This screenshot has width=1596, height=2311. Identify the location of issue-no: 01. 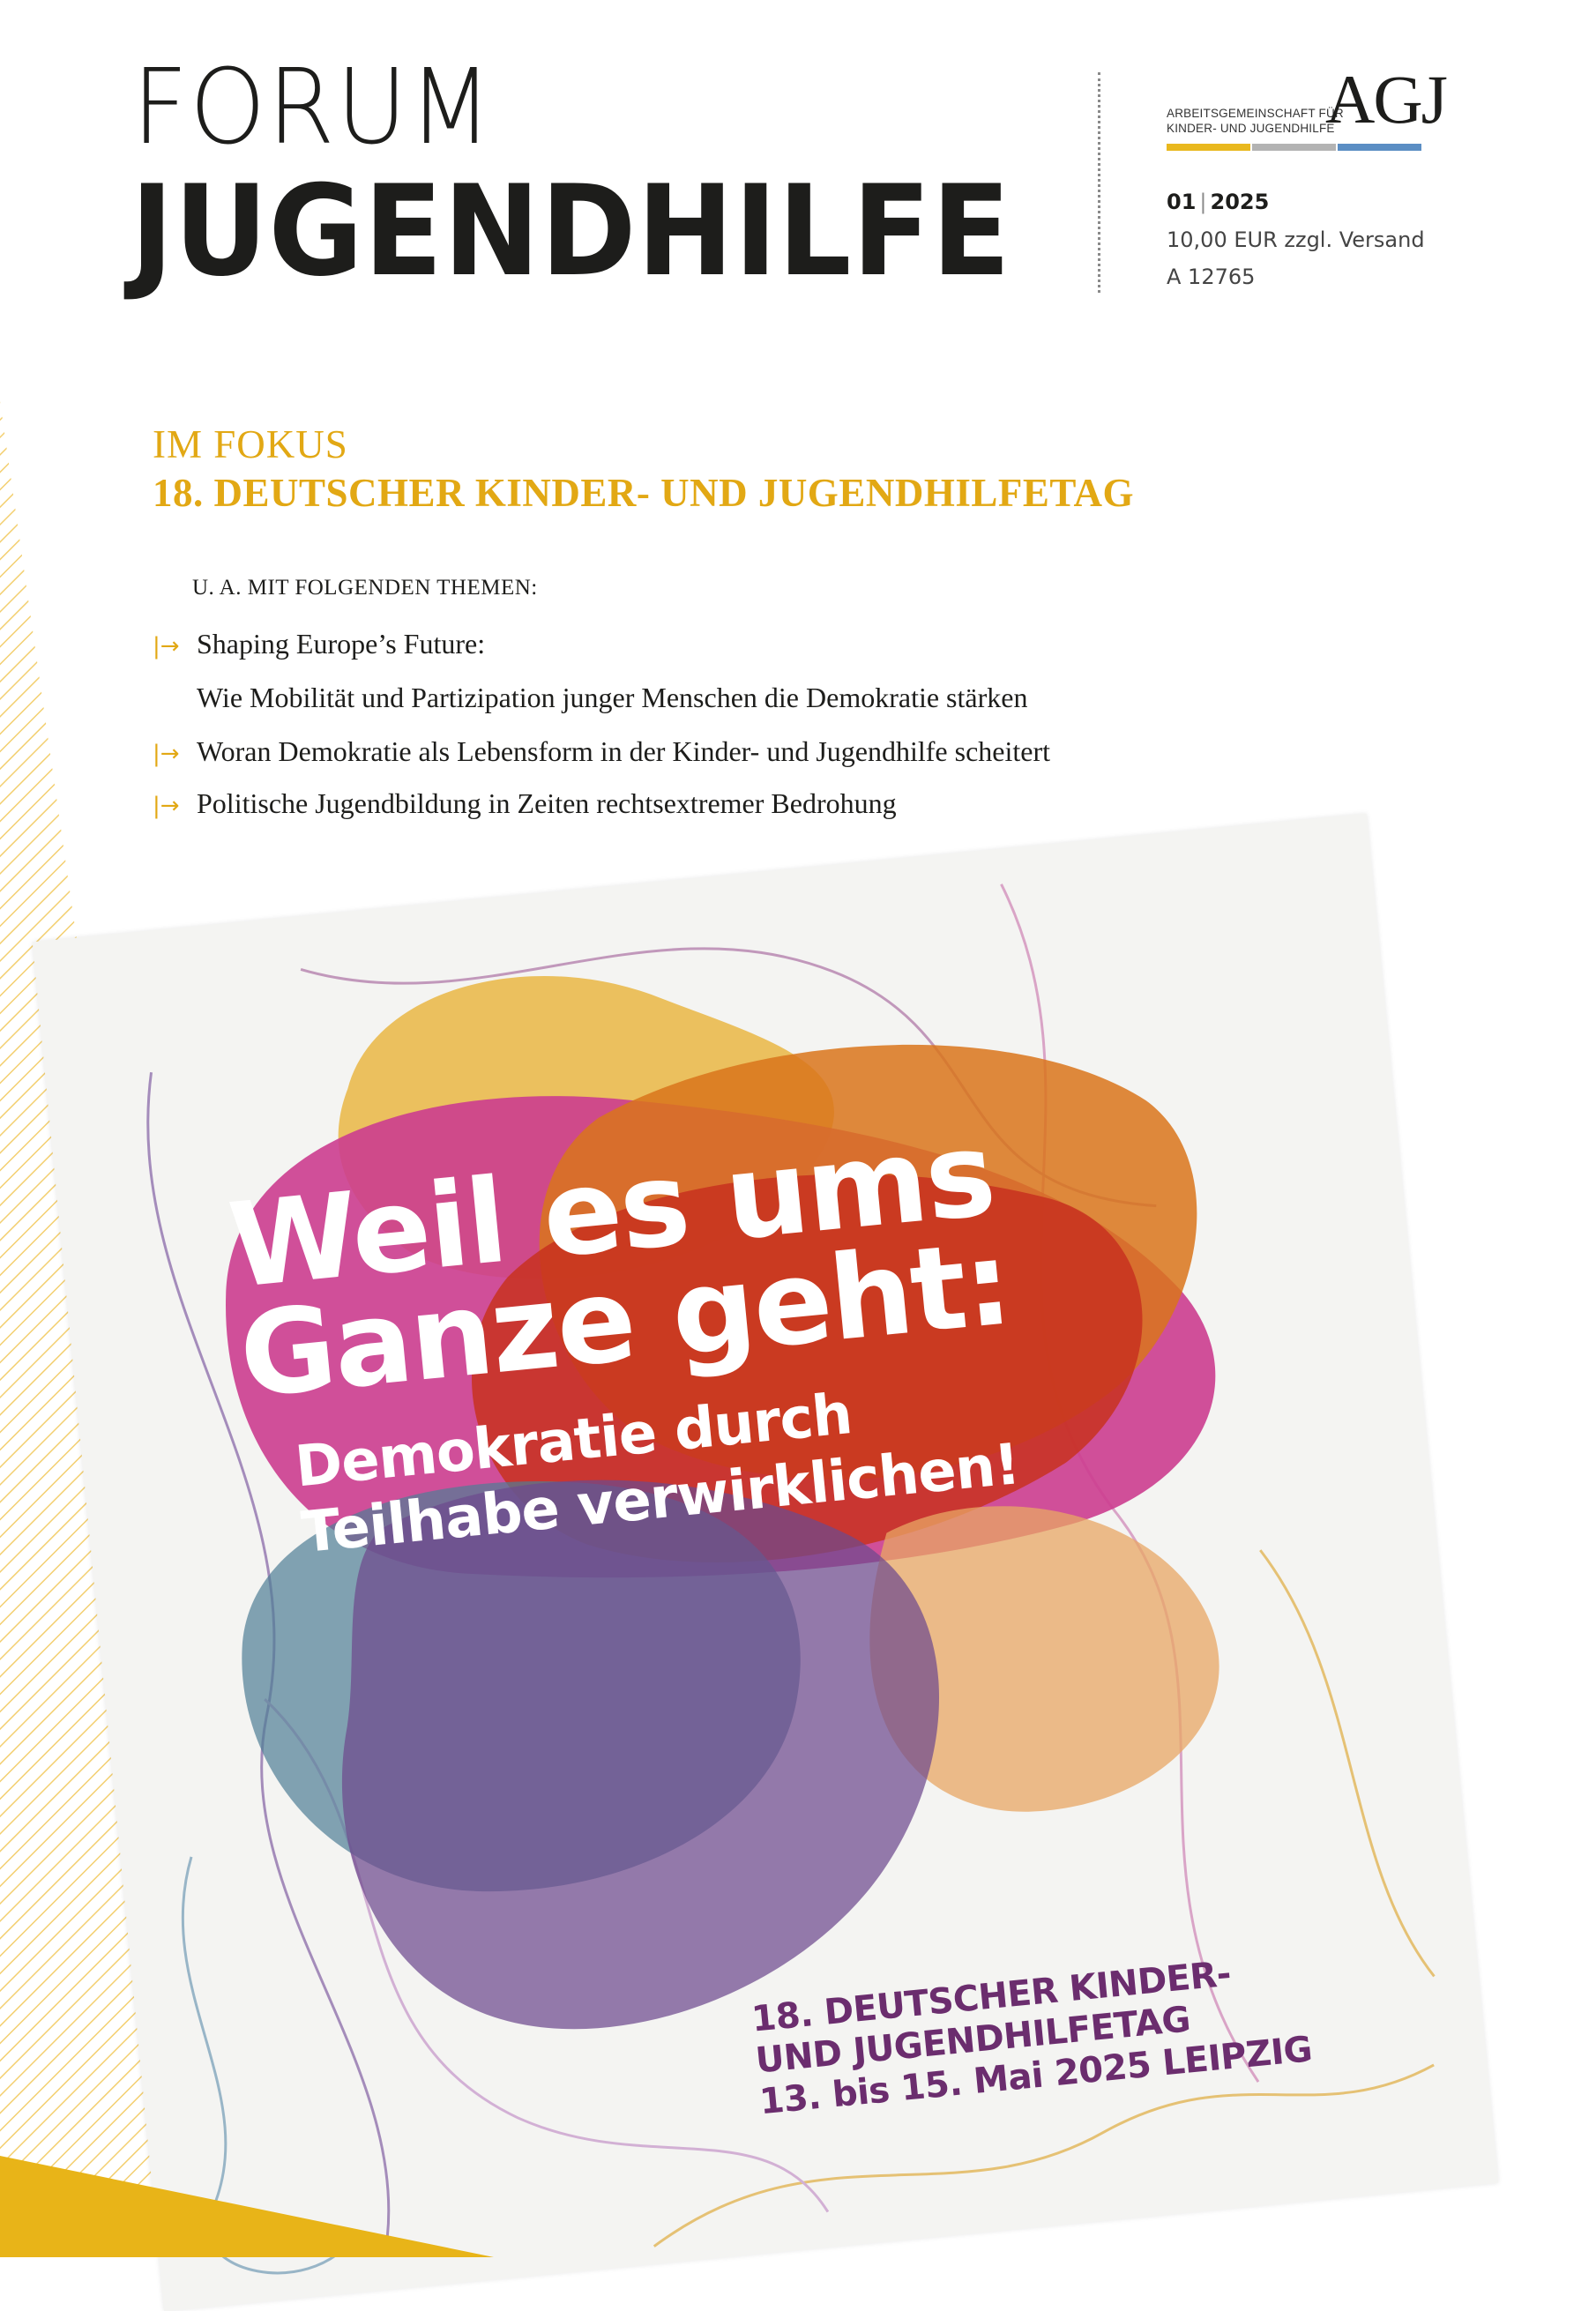
(1182, 202).